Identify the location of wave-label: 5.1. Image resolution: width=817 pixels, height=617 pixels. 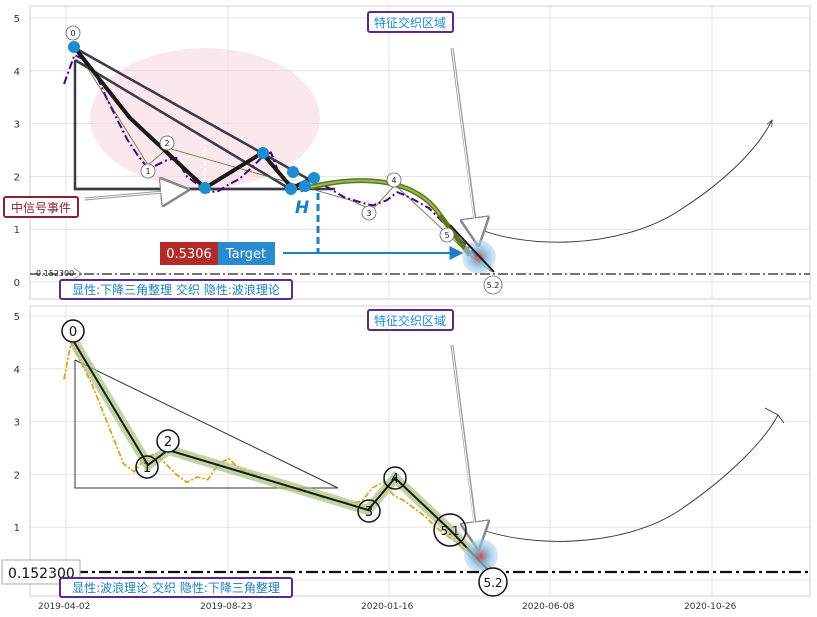
(449, 531).